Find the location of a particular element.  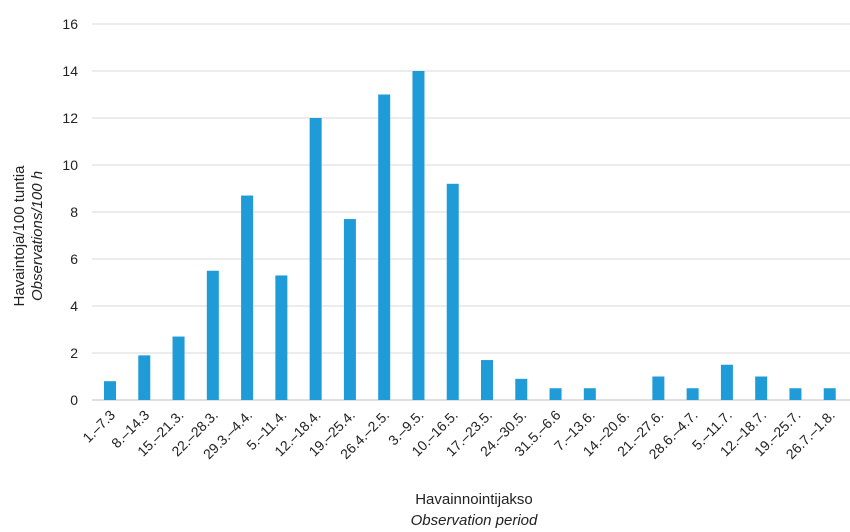

y-tick-label: 8 is located at coordinates (74, 212).